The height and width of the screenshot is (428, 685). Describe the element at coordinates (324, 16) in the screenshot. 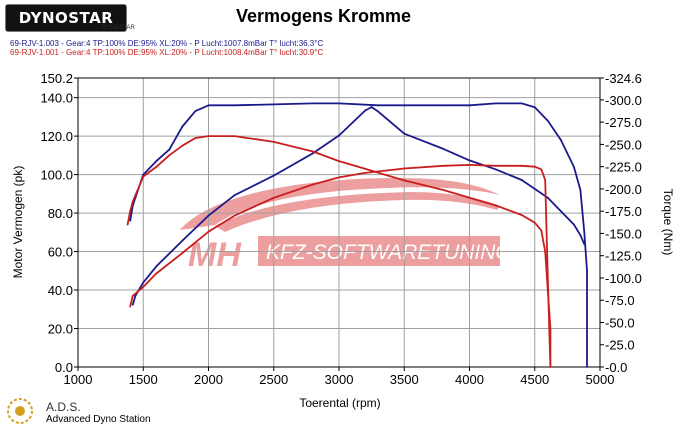

I see `chart-title: Vermogens Kromme` at that location.